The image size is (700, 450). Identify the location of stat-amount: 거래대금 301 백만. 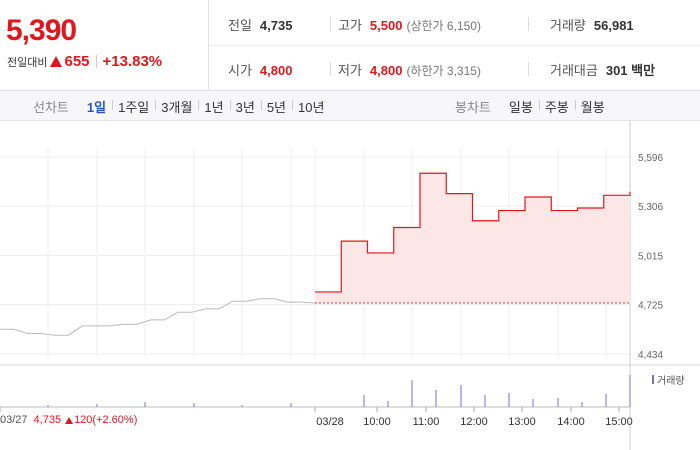
(602, 69).